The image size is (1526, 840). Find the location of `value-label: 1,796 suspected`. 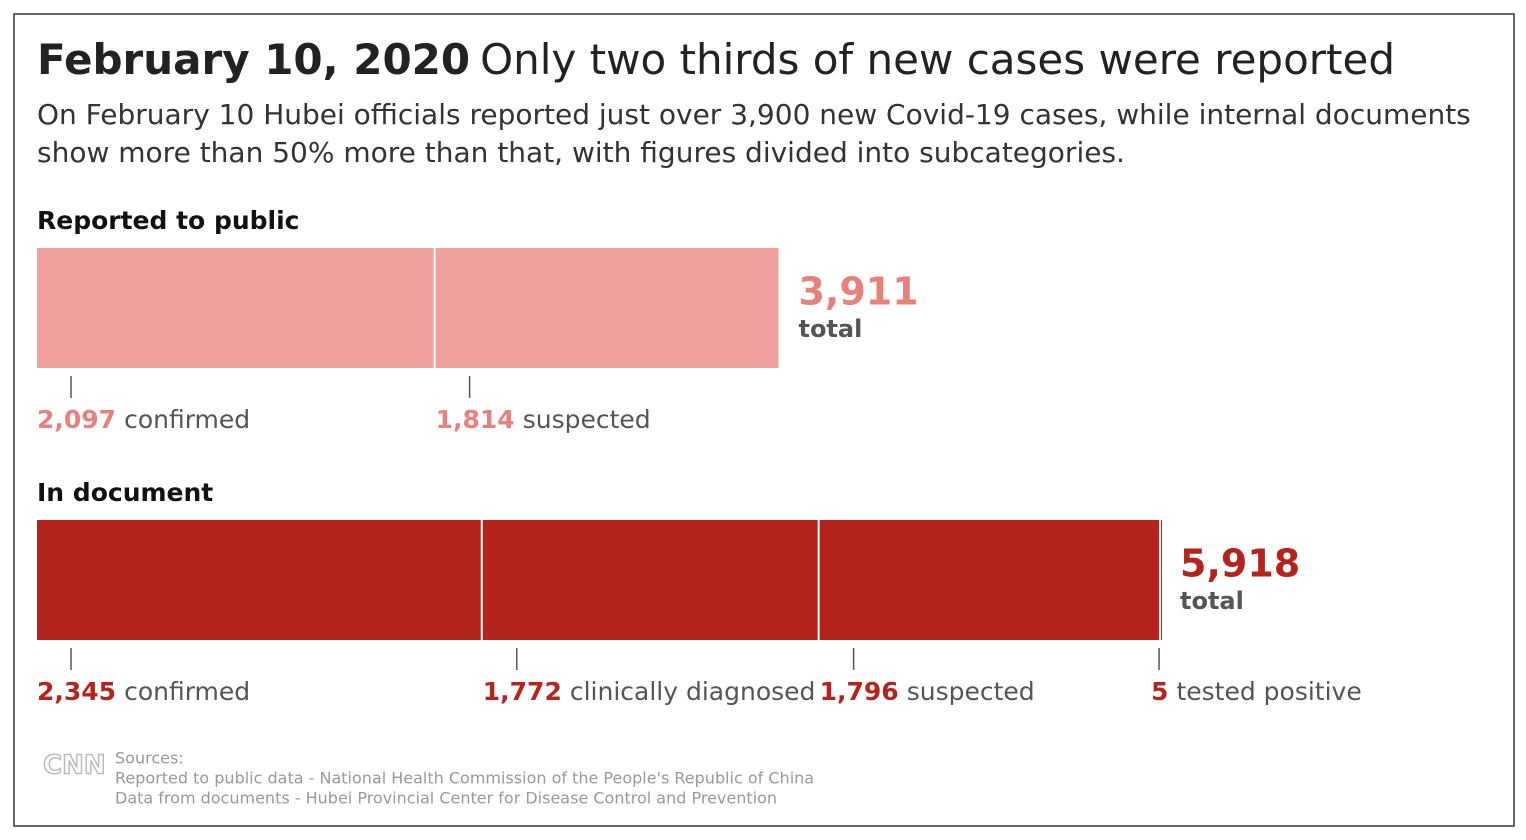

value-label: 1,796 suspected is located at coordinates (927, 691).